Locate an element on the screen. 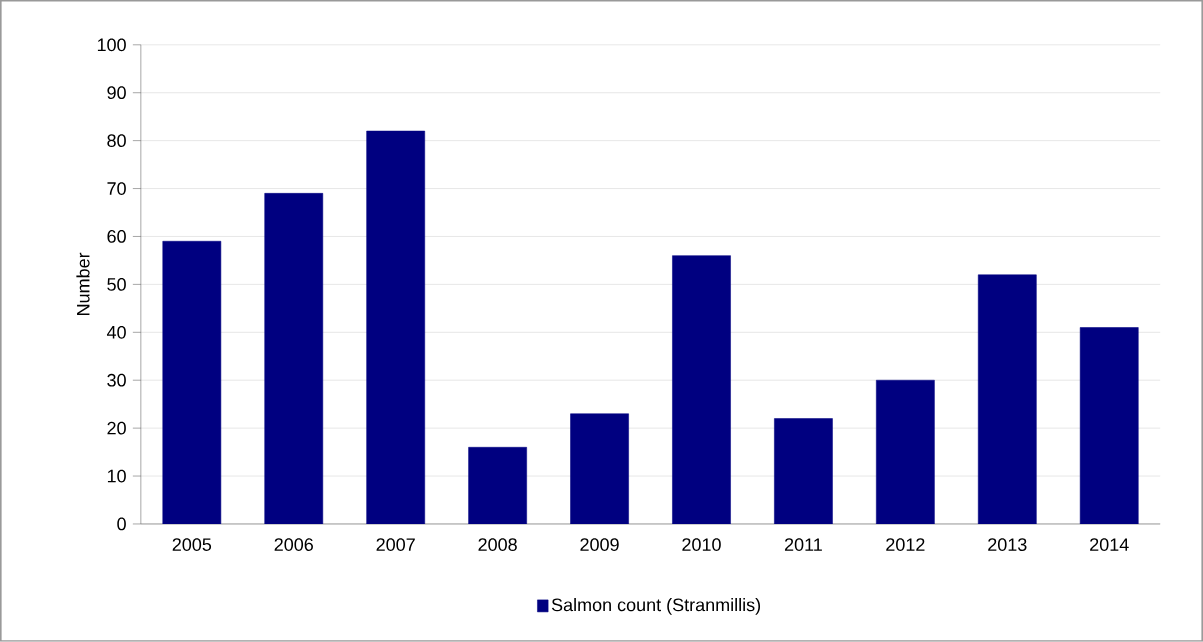 This screenshot has height=642, width=1203. x-tick-label: 2005 is located at coordinates (192, 545).